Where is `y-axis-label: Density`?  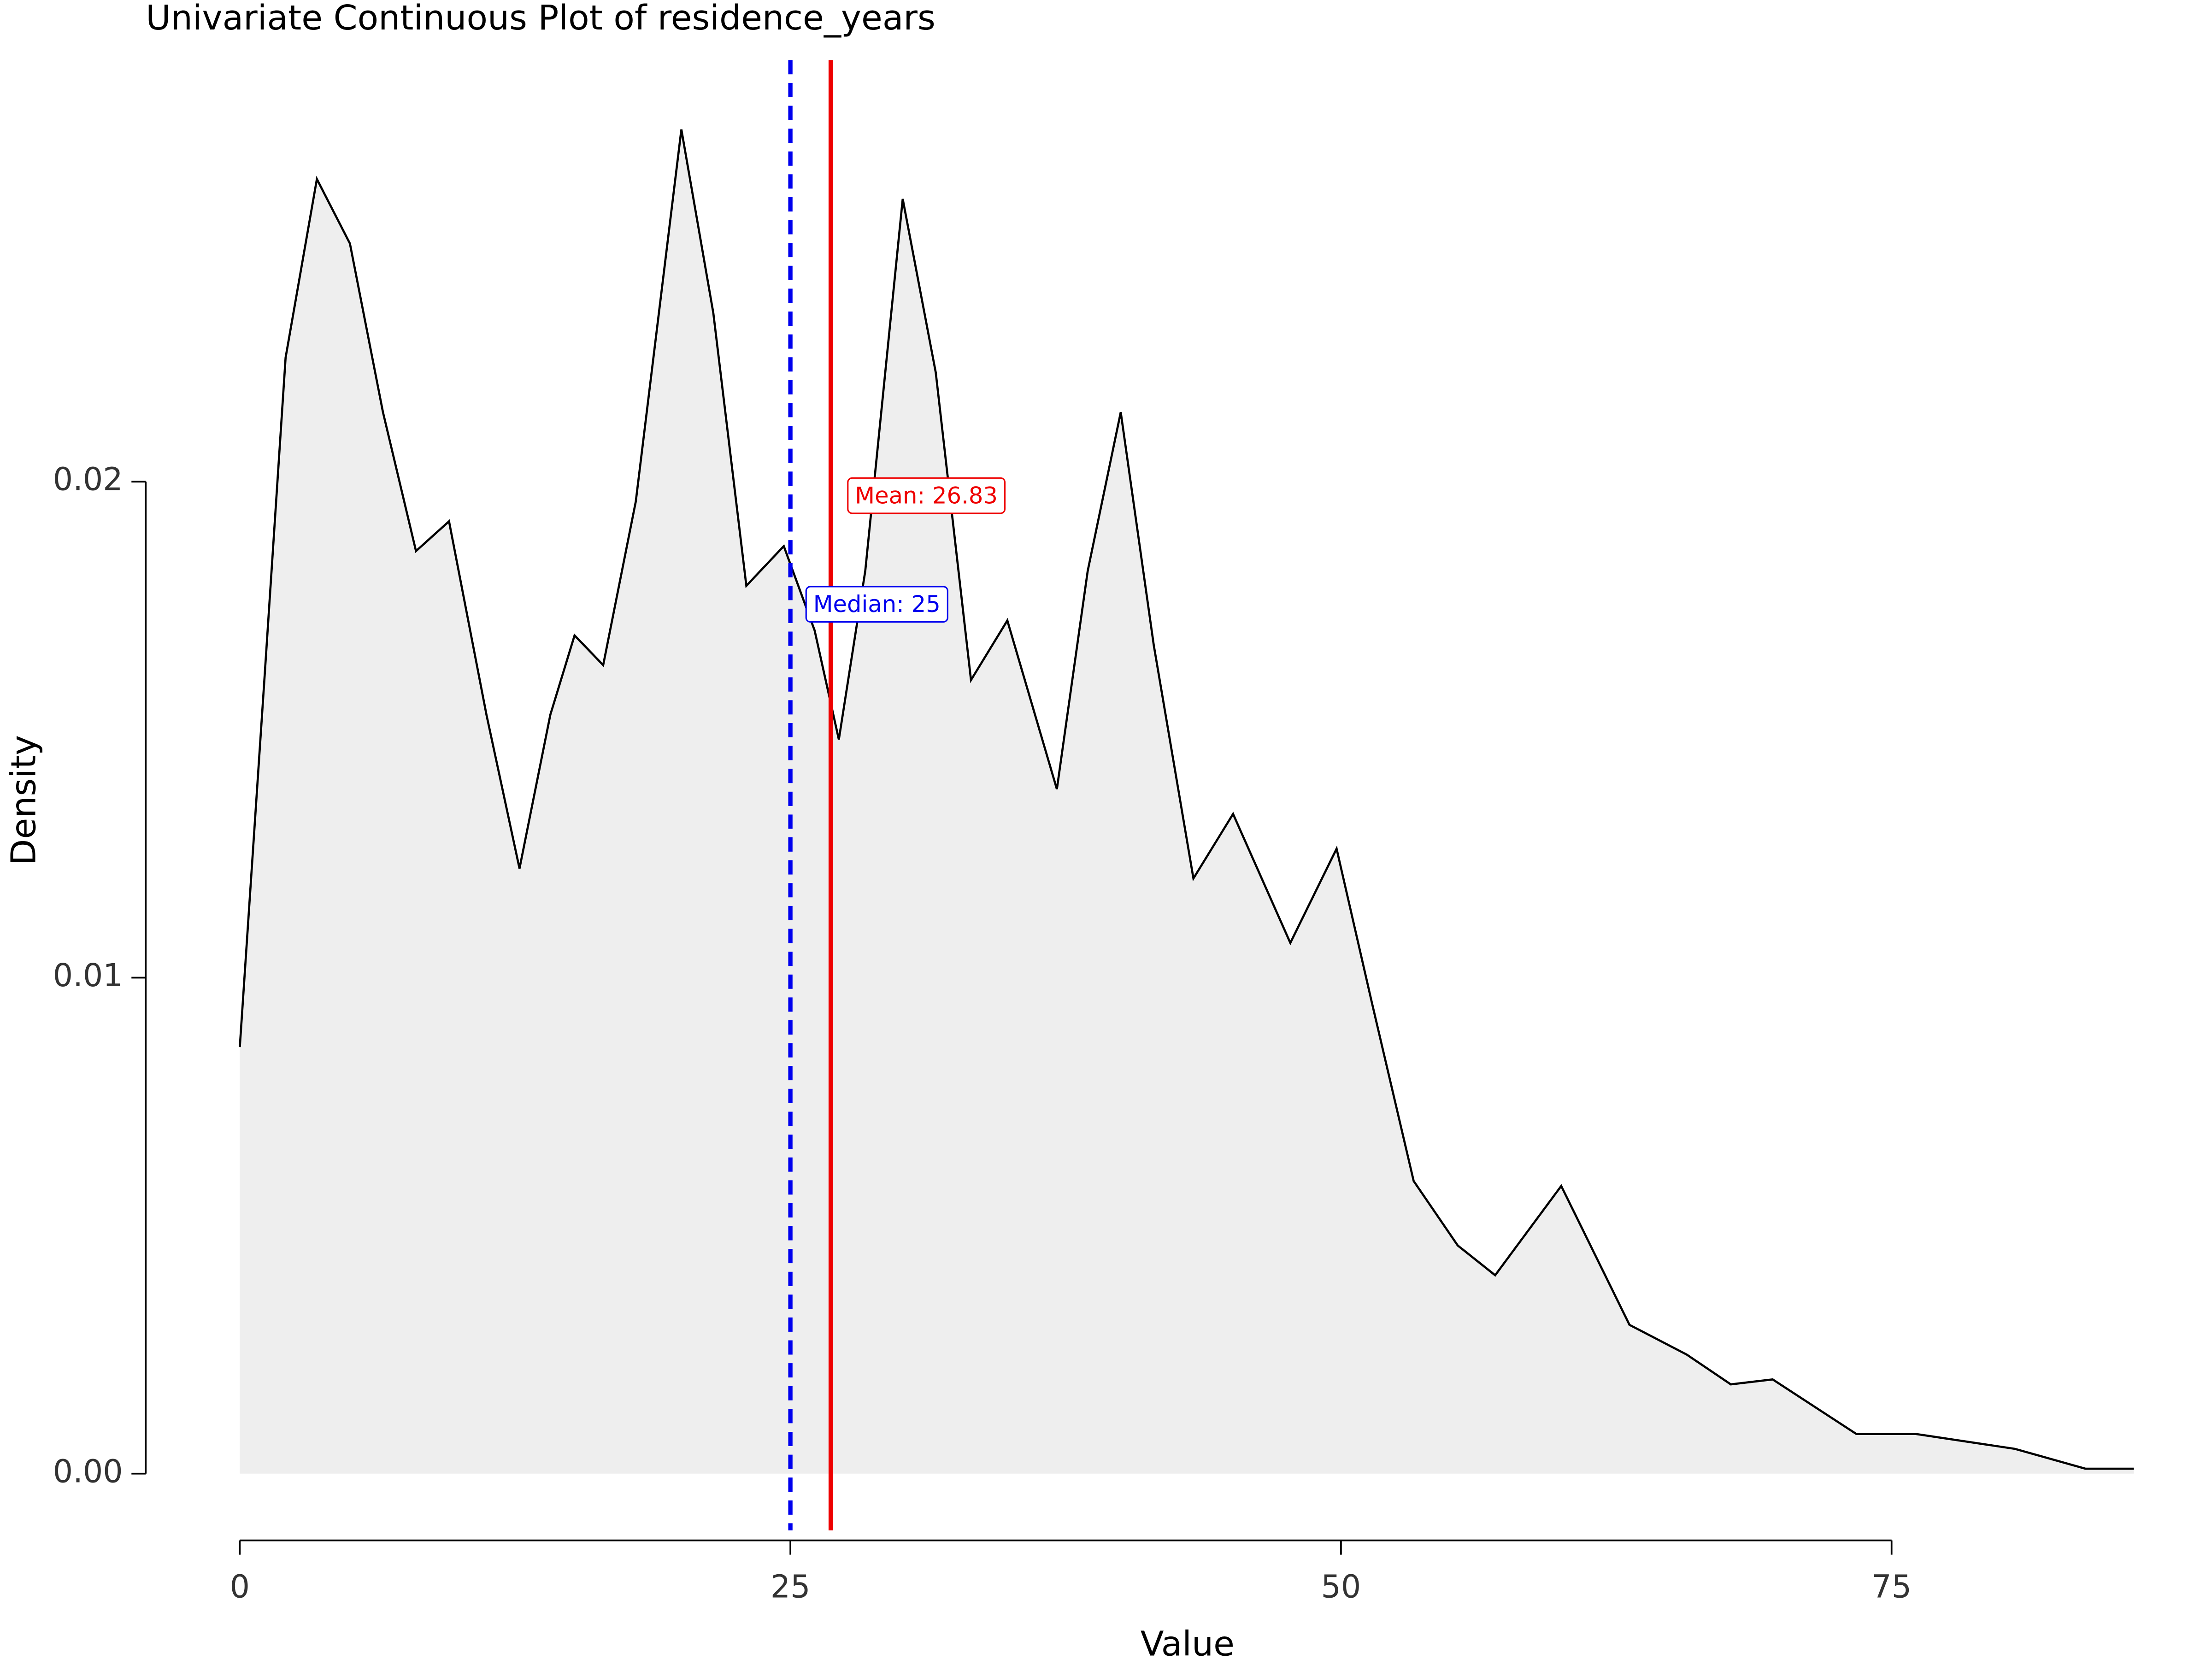 y-axis-label: Density is located at coordinates (23, 800).